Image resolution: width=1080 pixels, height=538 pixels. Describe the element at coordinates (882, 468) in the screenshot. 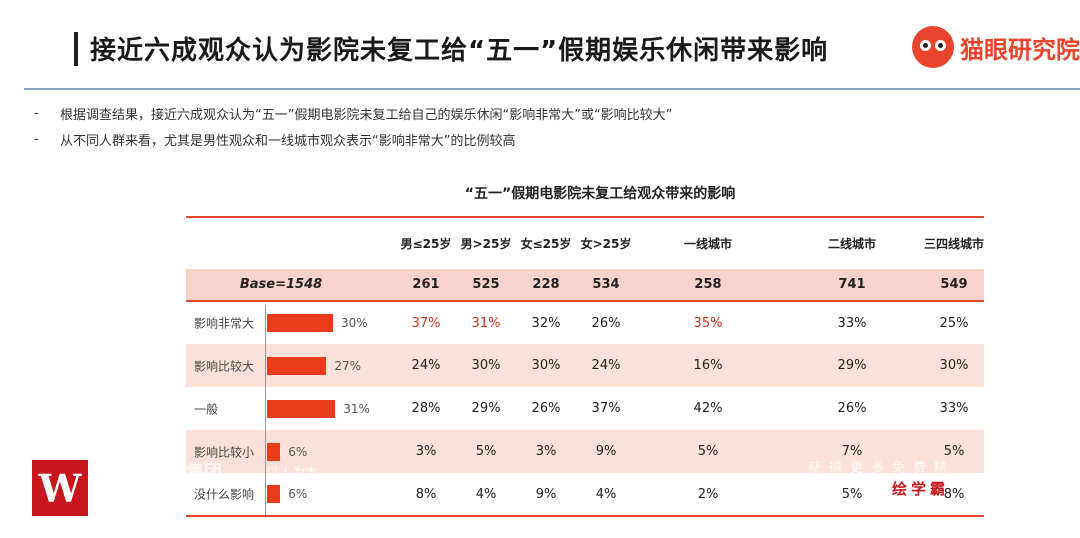

I see `watermark-promo-text: 获得更多免费精` at that location.